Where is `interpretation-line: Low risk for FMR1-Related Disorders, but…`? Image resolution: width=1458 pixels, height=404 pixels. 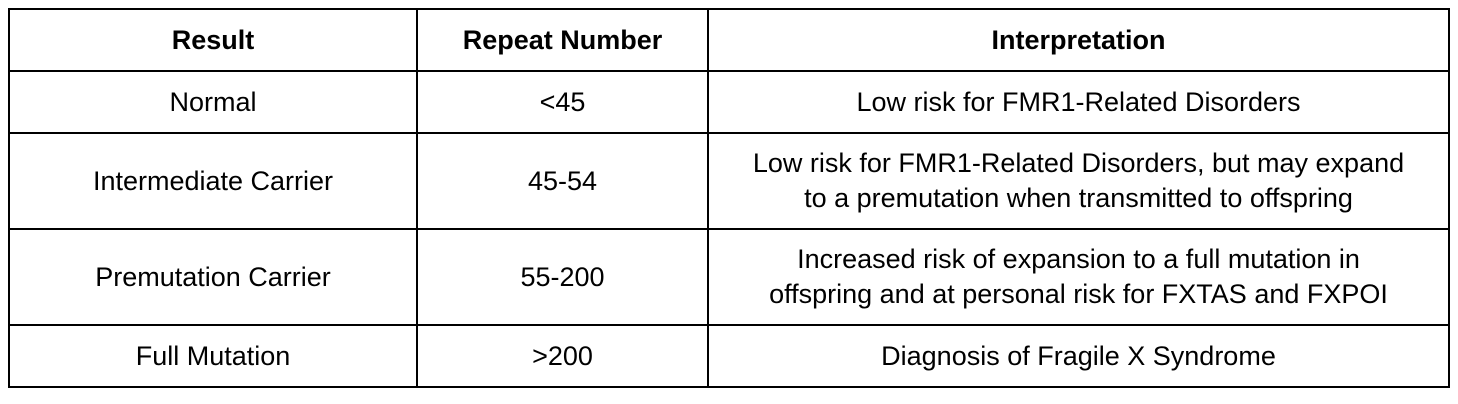 interpretation-line: Low risk for FMR1-Related Disorders, but… is located at coordinates (1078, 163).